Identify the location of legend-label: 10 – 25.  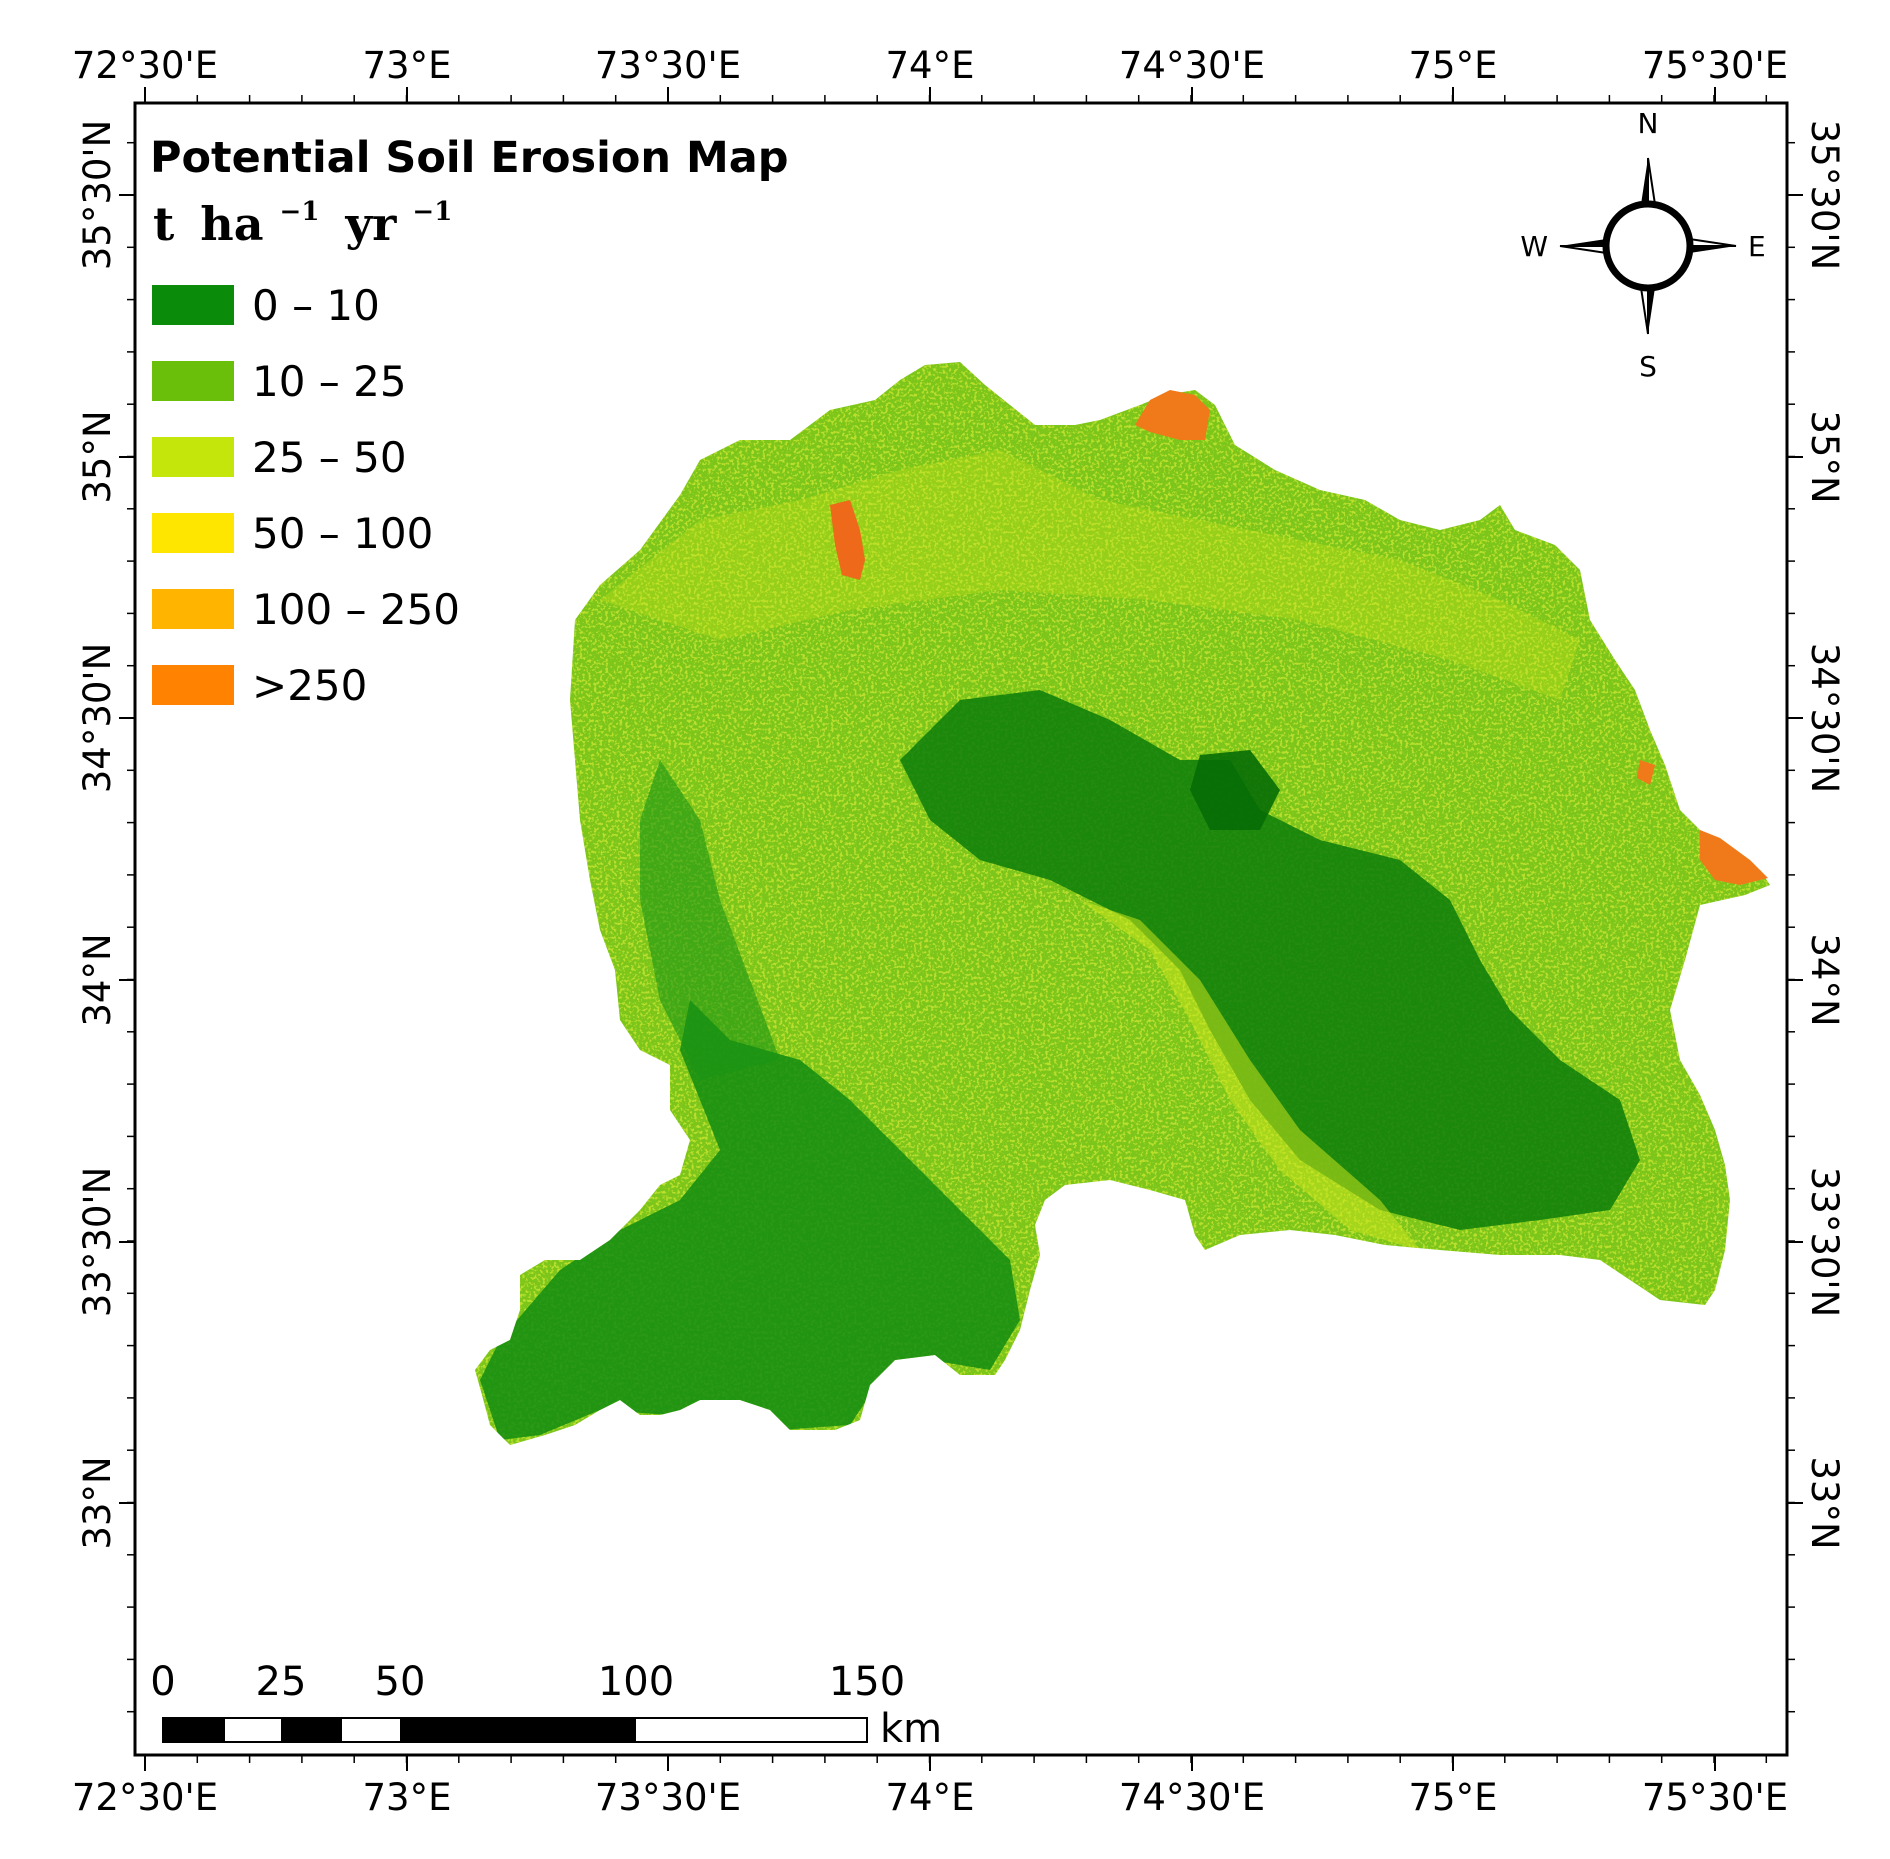
(329, 381).